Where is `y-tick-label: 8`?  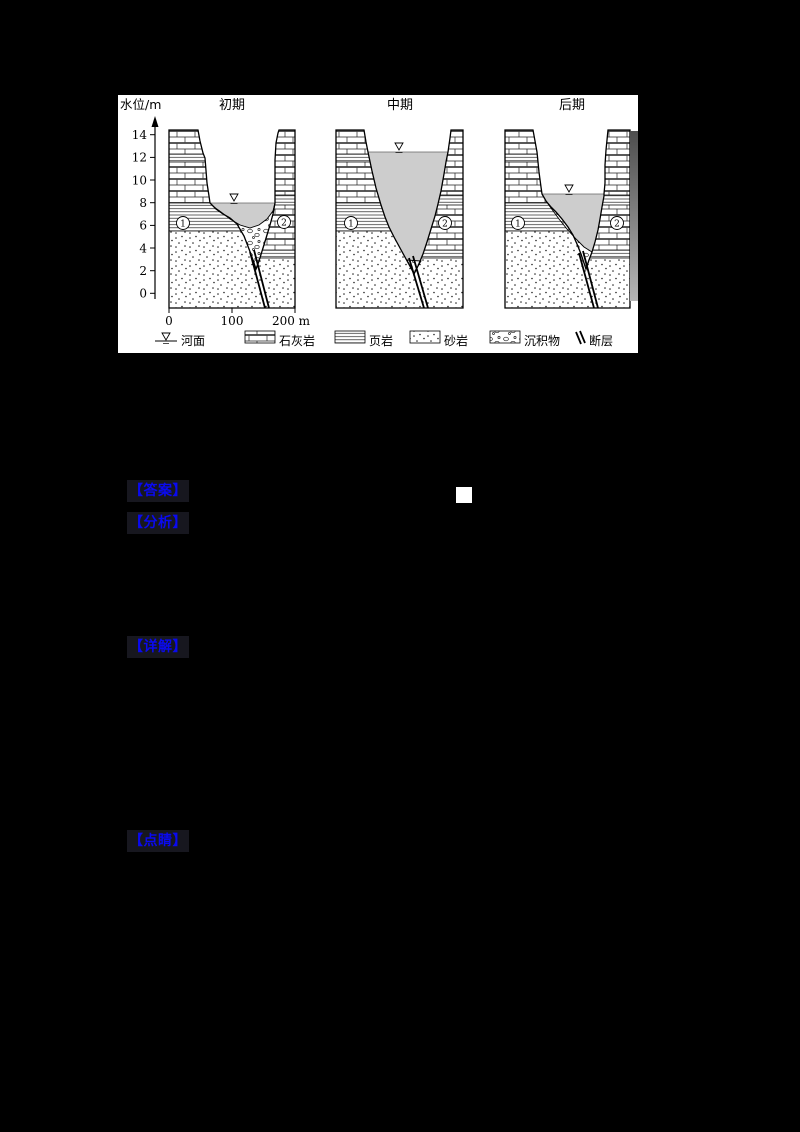
y-tick-label: 8 is located at coordinates (143, 203).